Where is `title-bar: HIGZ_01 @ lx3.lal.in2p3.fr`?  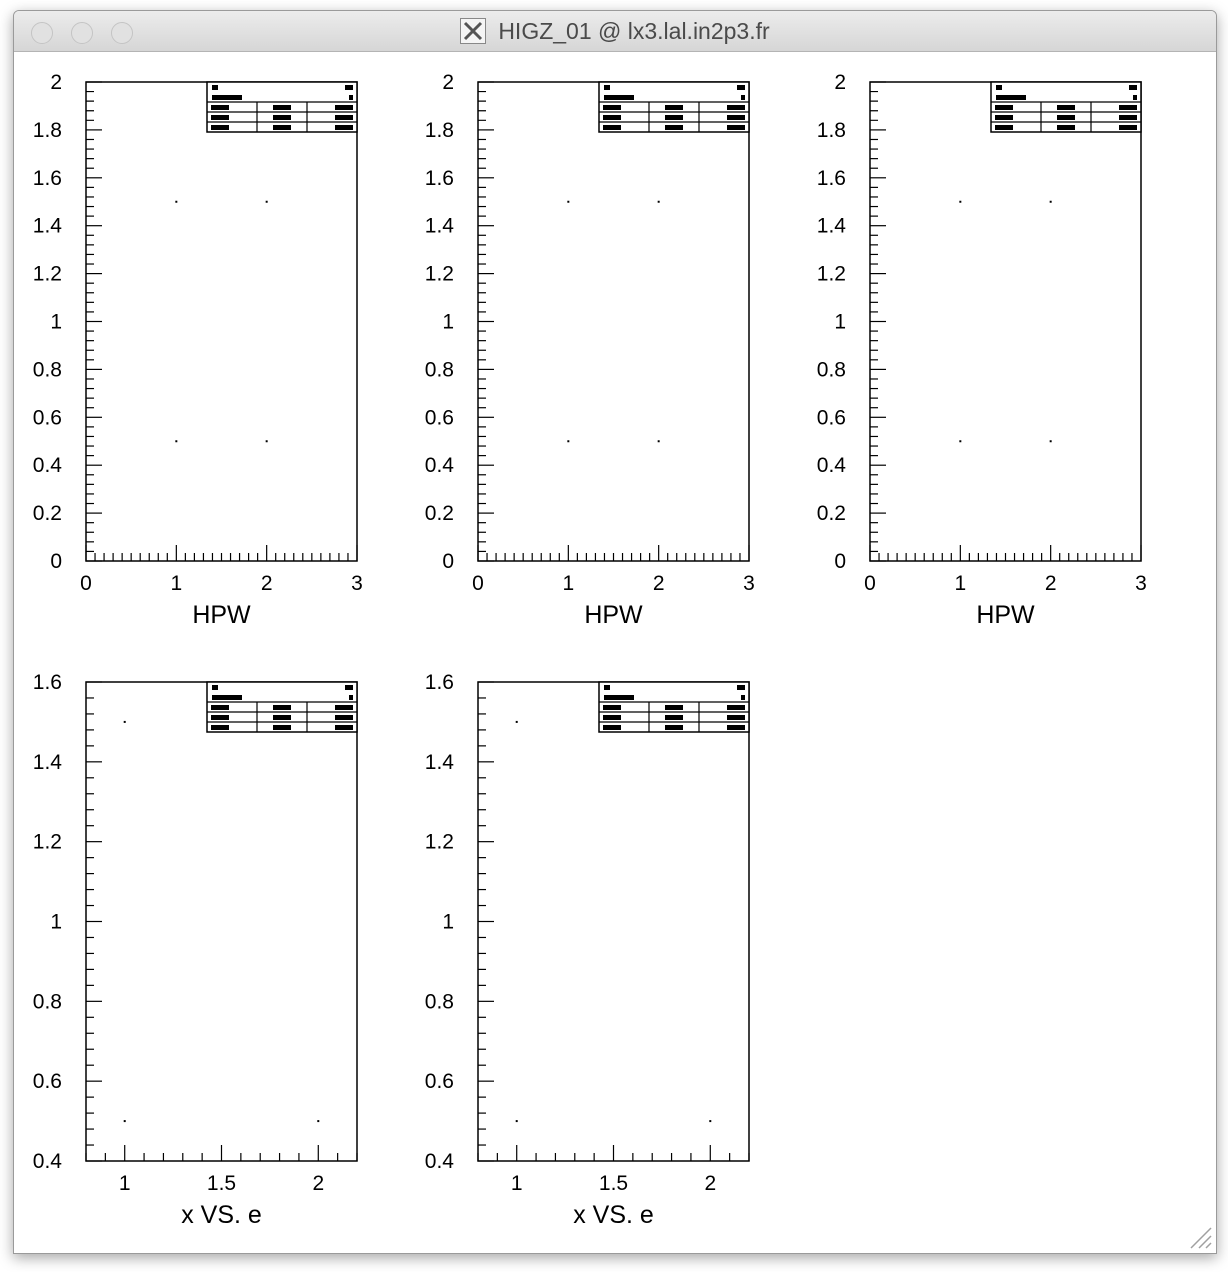
title-bar: HIGZ_01 @ lx3.lal.in2p3.fr is located at coordinates (615, 31).